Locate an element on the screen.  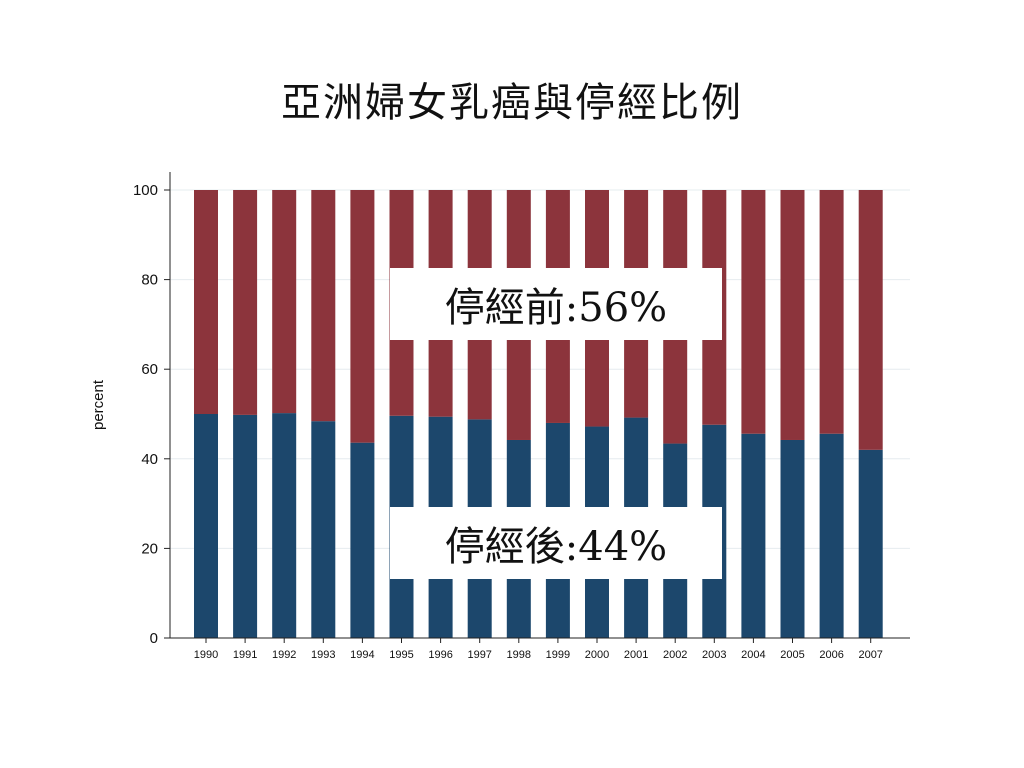
y-tick-label: 80 is located at coordinates (149, 280).